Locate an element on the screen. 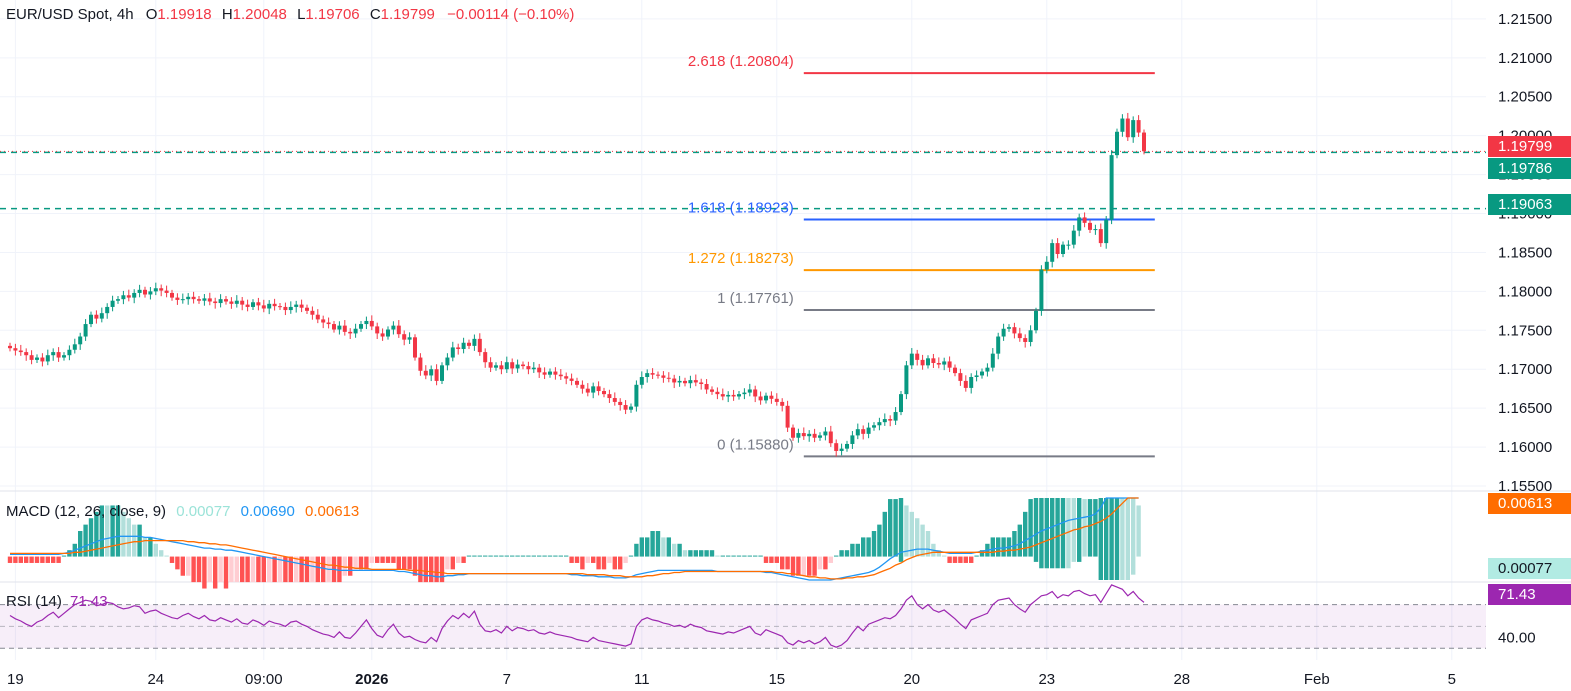 The width and height of the screenshot is (1571, 691). fib-level-label: 1 (1.17761) is located at coordinates (755, 298).